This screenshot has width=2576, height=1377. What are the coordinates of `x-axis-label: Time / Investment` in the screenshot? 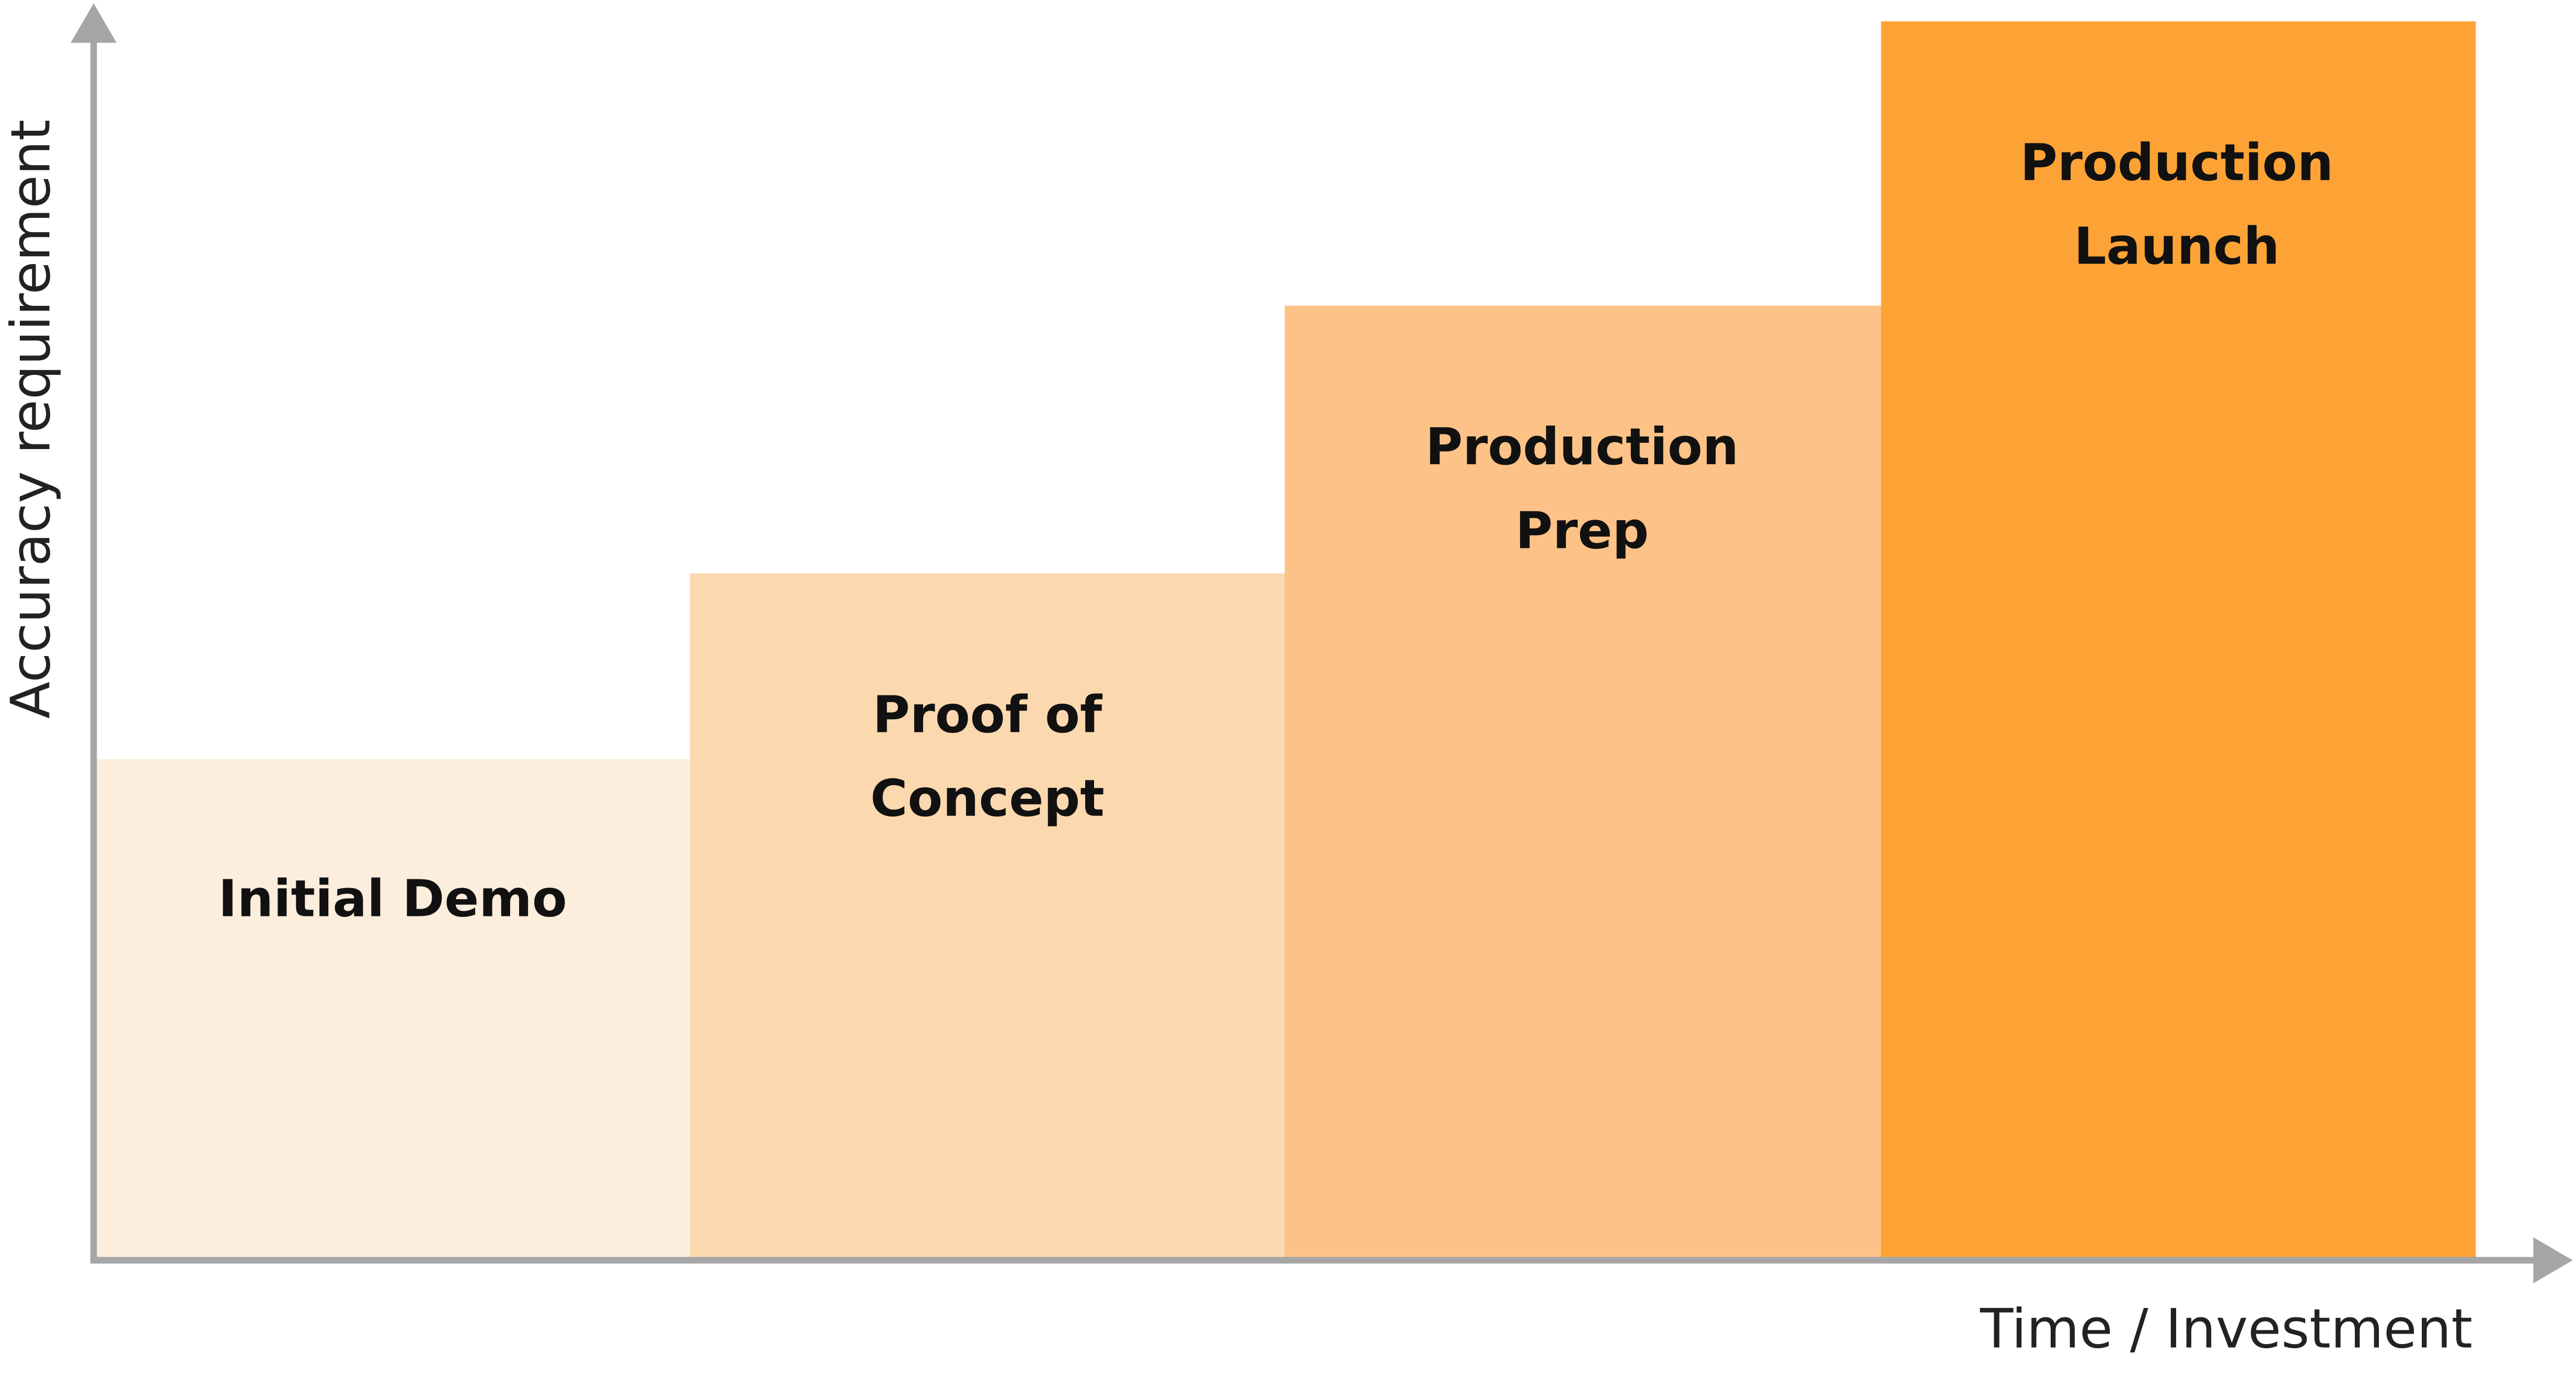 It's located at (2226, 1329).